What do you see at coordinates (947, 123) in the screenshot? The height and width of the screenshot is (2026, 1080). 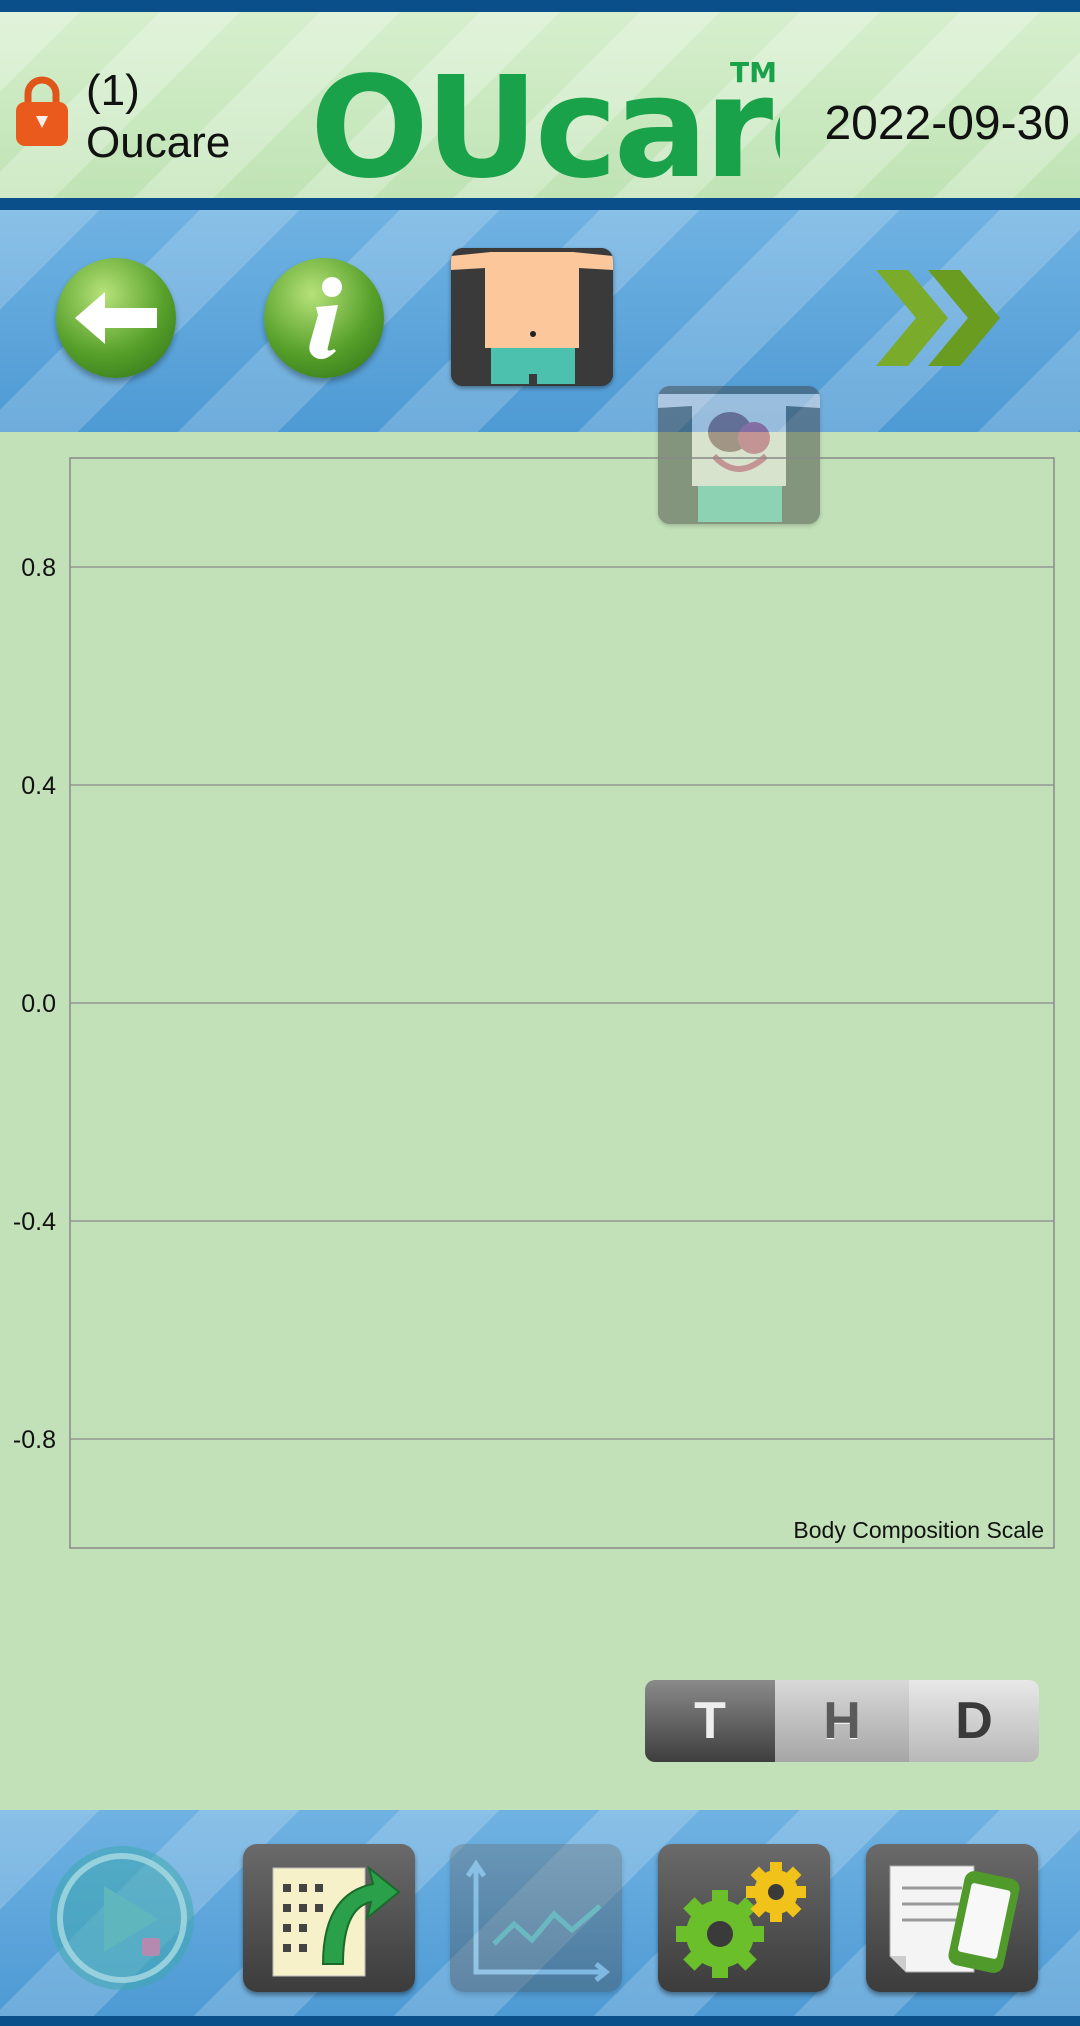 I see `date-display: 2022-09-30` at bounding box center [947, 123].